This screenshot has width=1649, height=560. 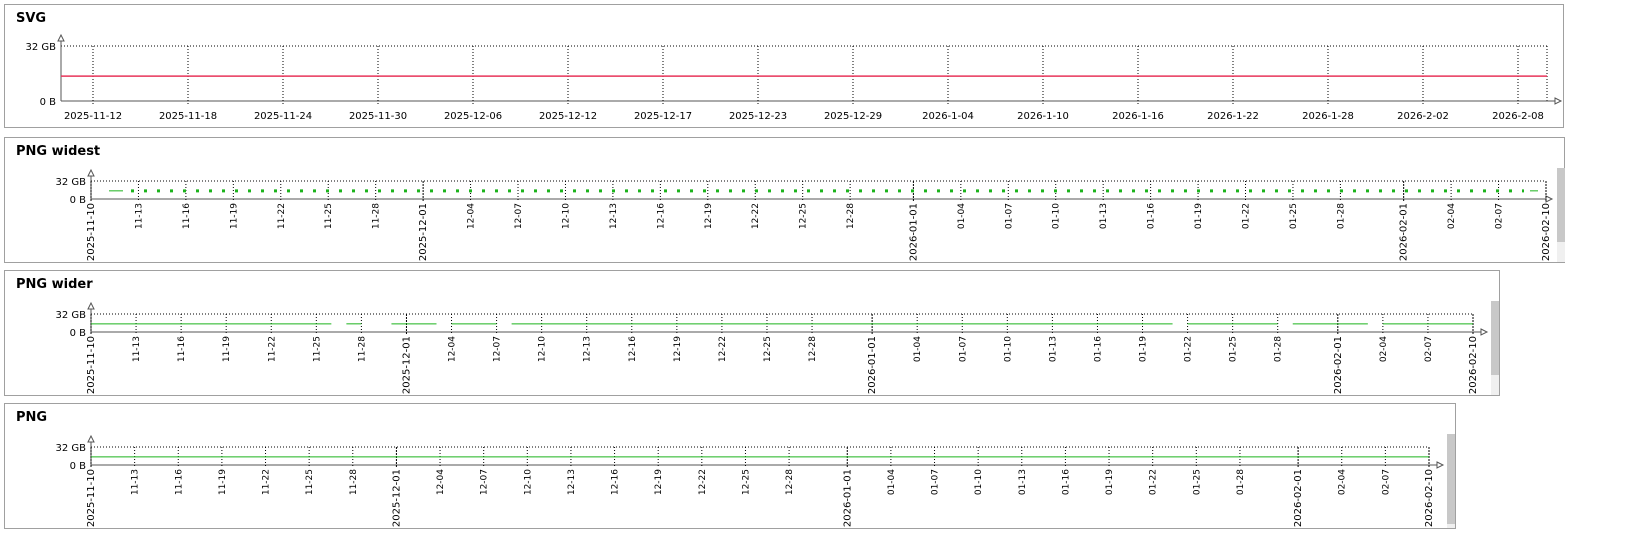 What do you see at coordinates (378, 116) in the screenshot?
I see `x-tick-label: 2025-11-30` at bounding box center [378, 116].